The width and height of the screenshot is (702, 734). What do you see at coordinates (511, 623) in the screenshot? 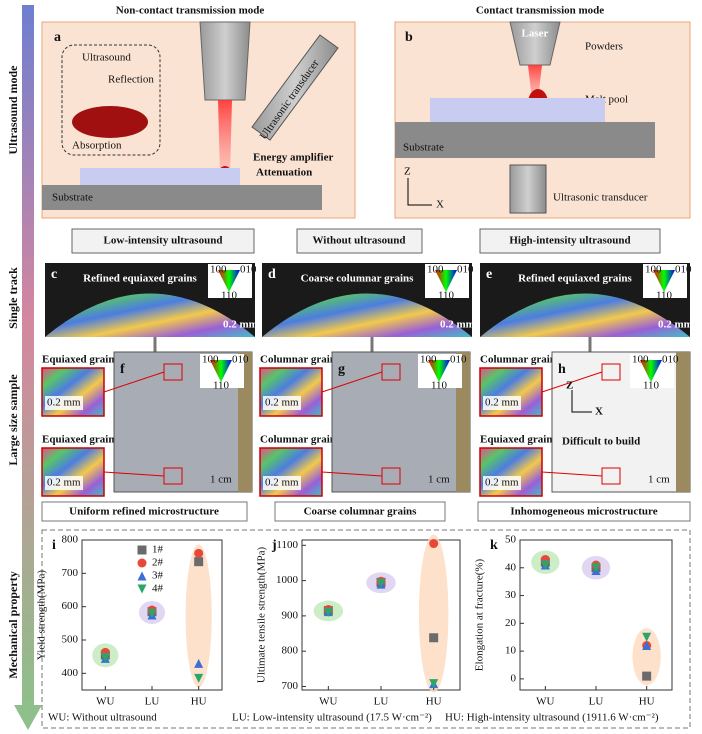
I see `y-tick-label: 20` at bounding box center [511, 623].